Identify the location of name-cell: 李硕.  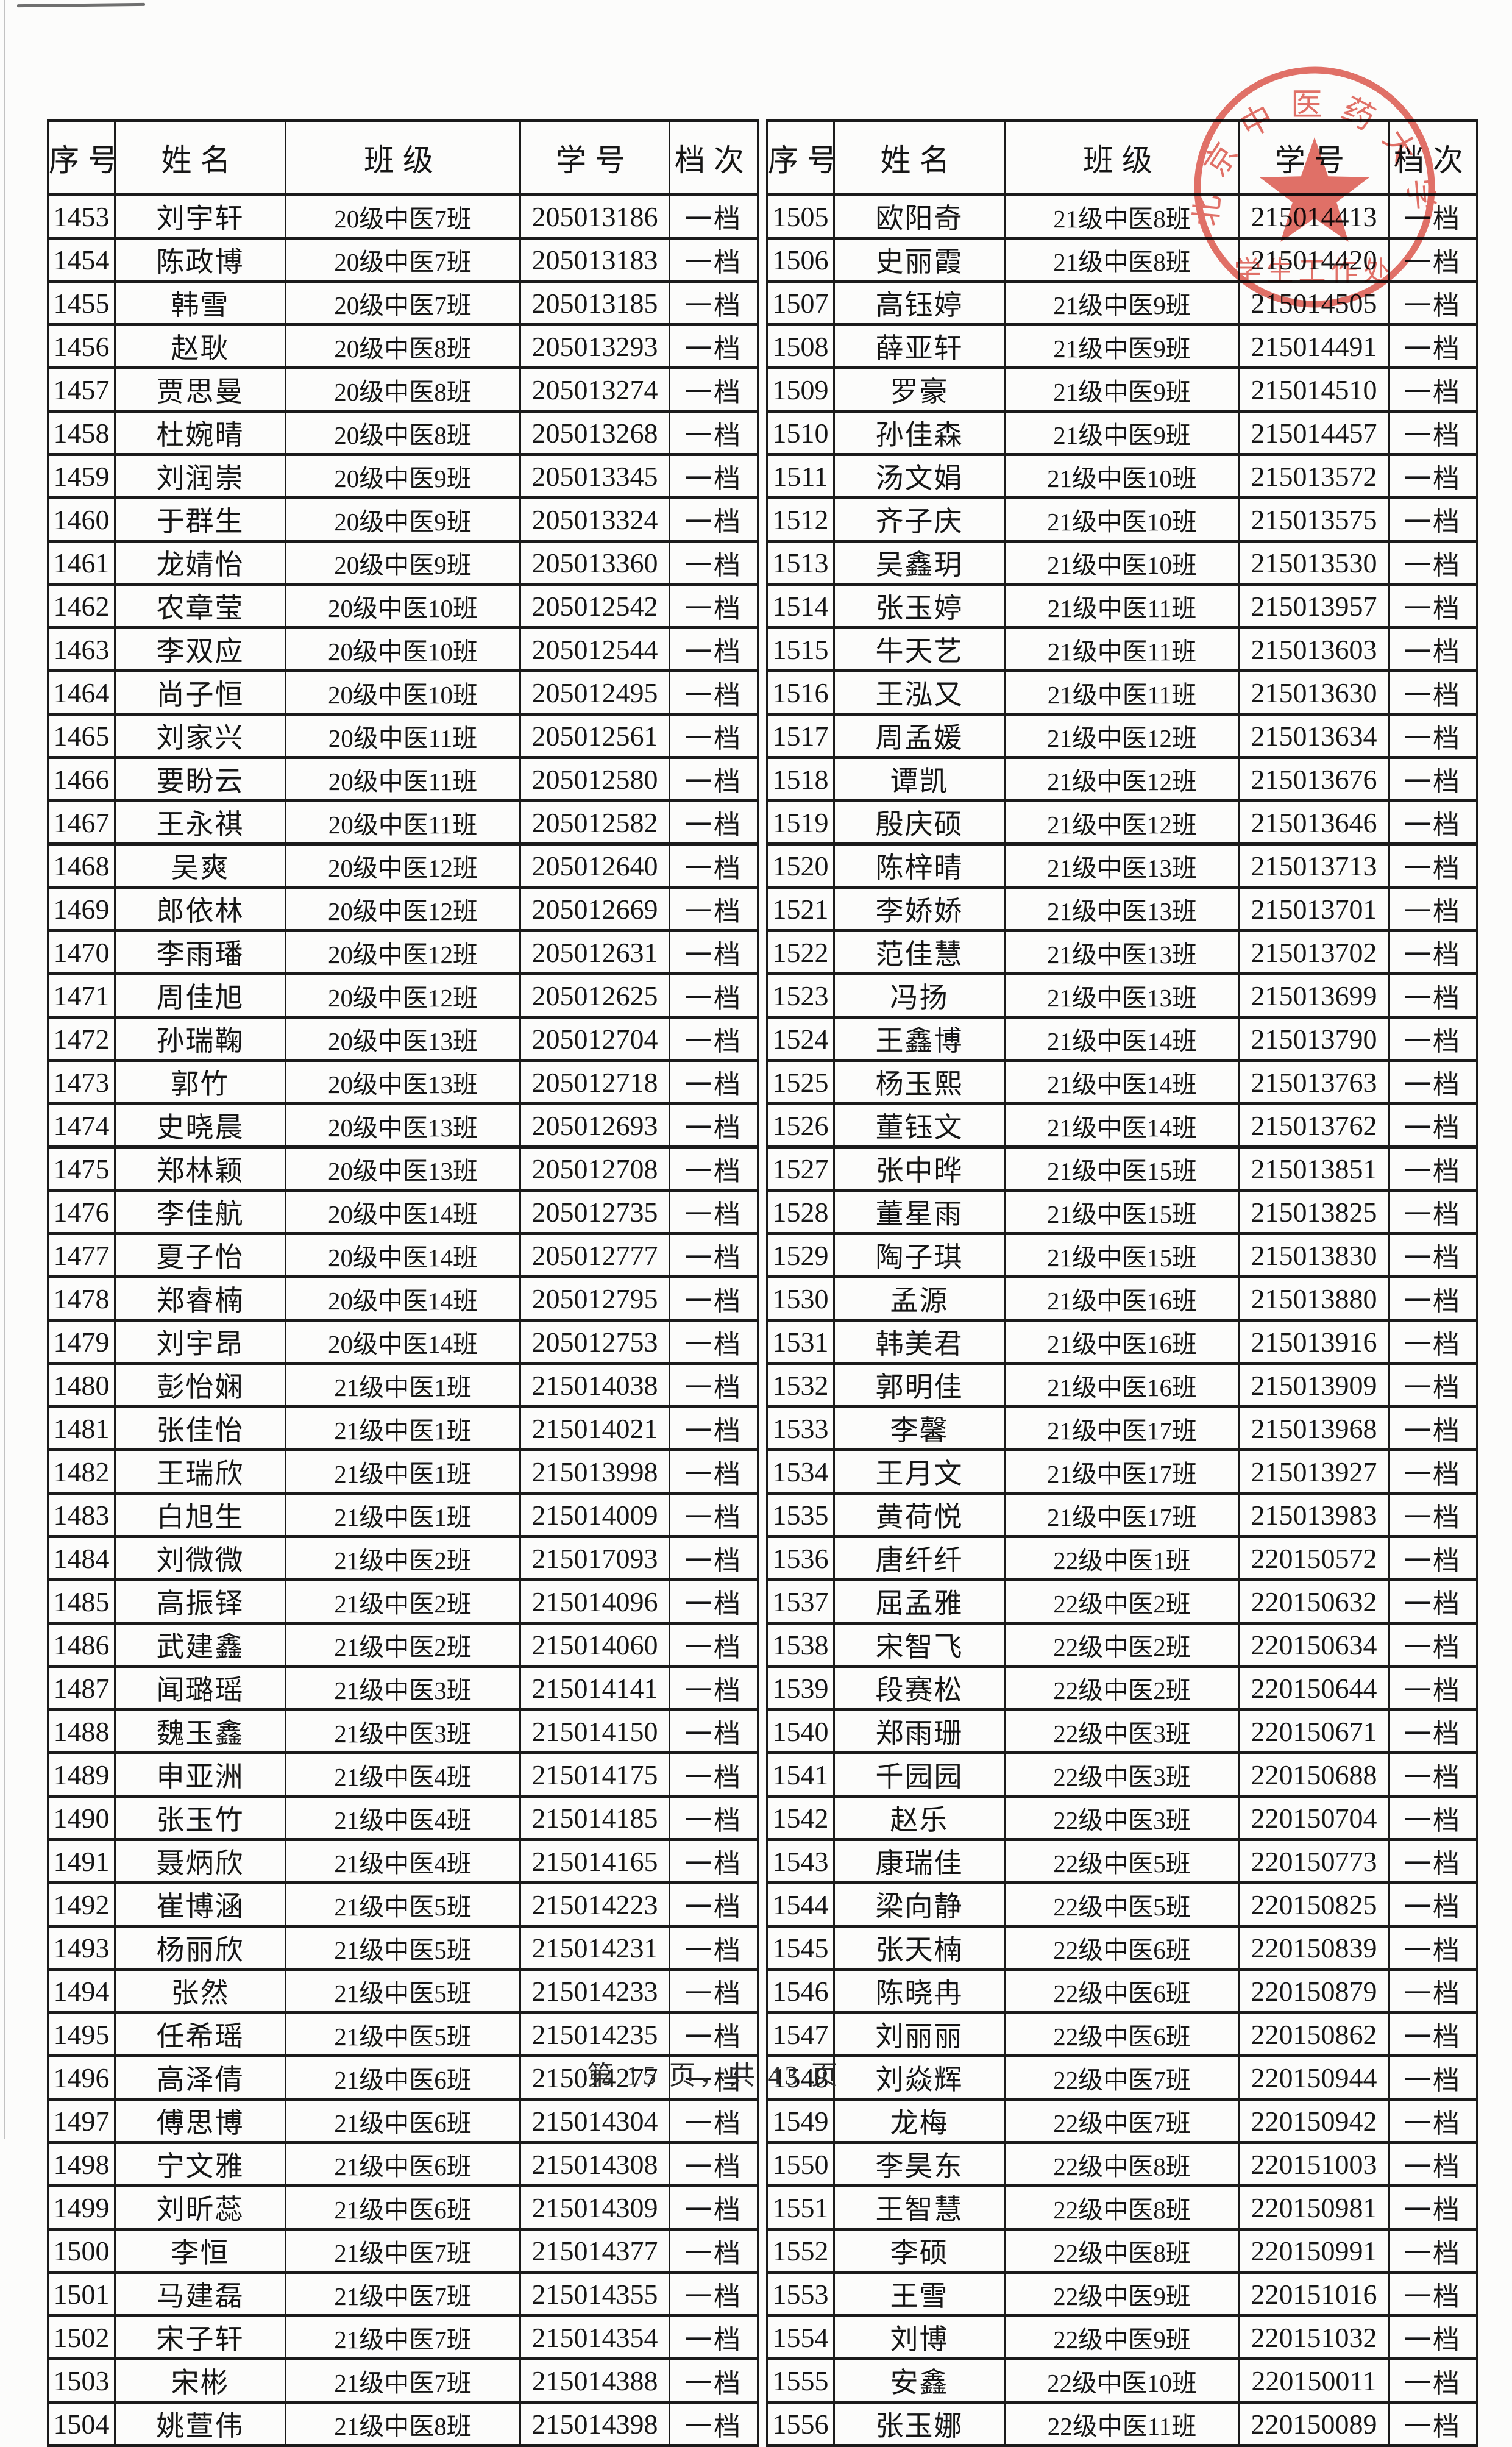
(919, 2251).